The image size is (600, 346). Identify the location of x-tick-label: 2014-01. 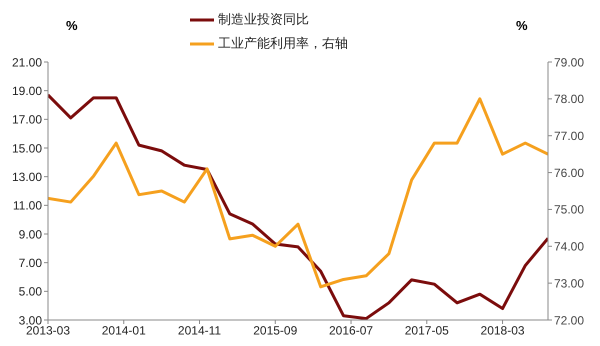
(124, 331).